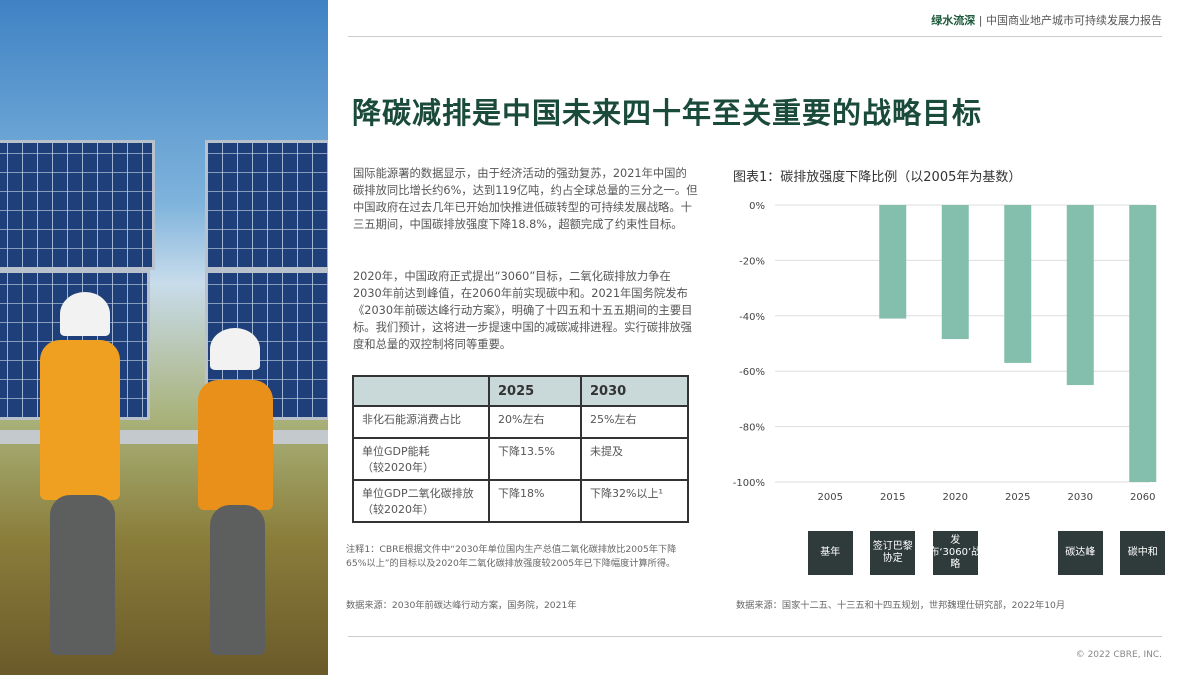 This screenshot has height=675, width=1200. What do you see at coordinates (757, 206) in the screenshot?
I see `y-tick-label: 0%` at bounding box center [757, 206].